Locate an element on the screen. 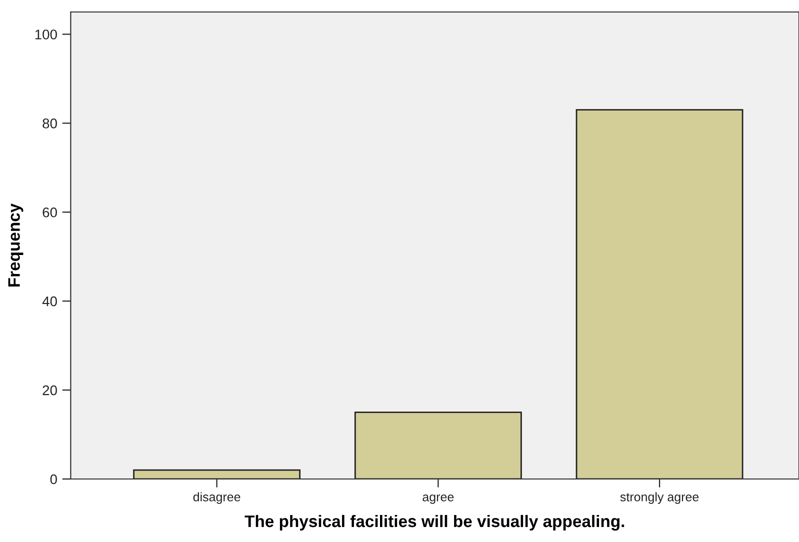 This screenshot has width=799, height=542. y-tick-label: 100 is located at coordinates (46, 35).